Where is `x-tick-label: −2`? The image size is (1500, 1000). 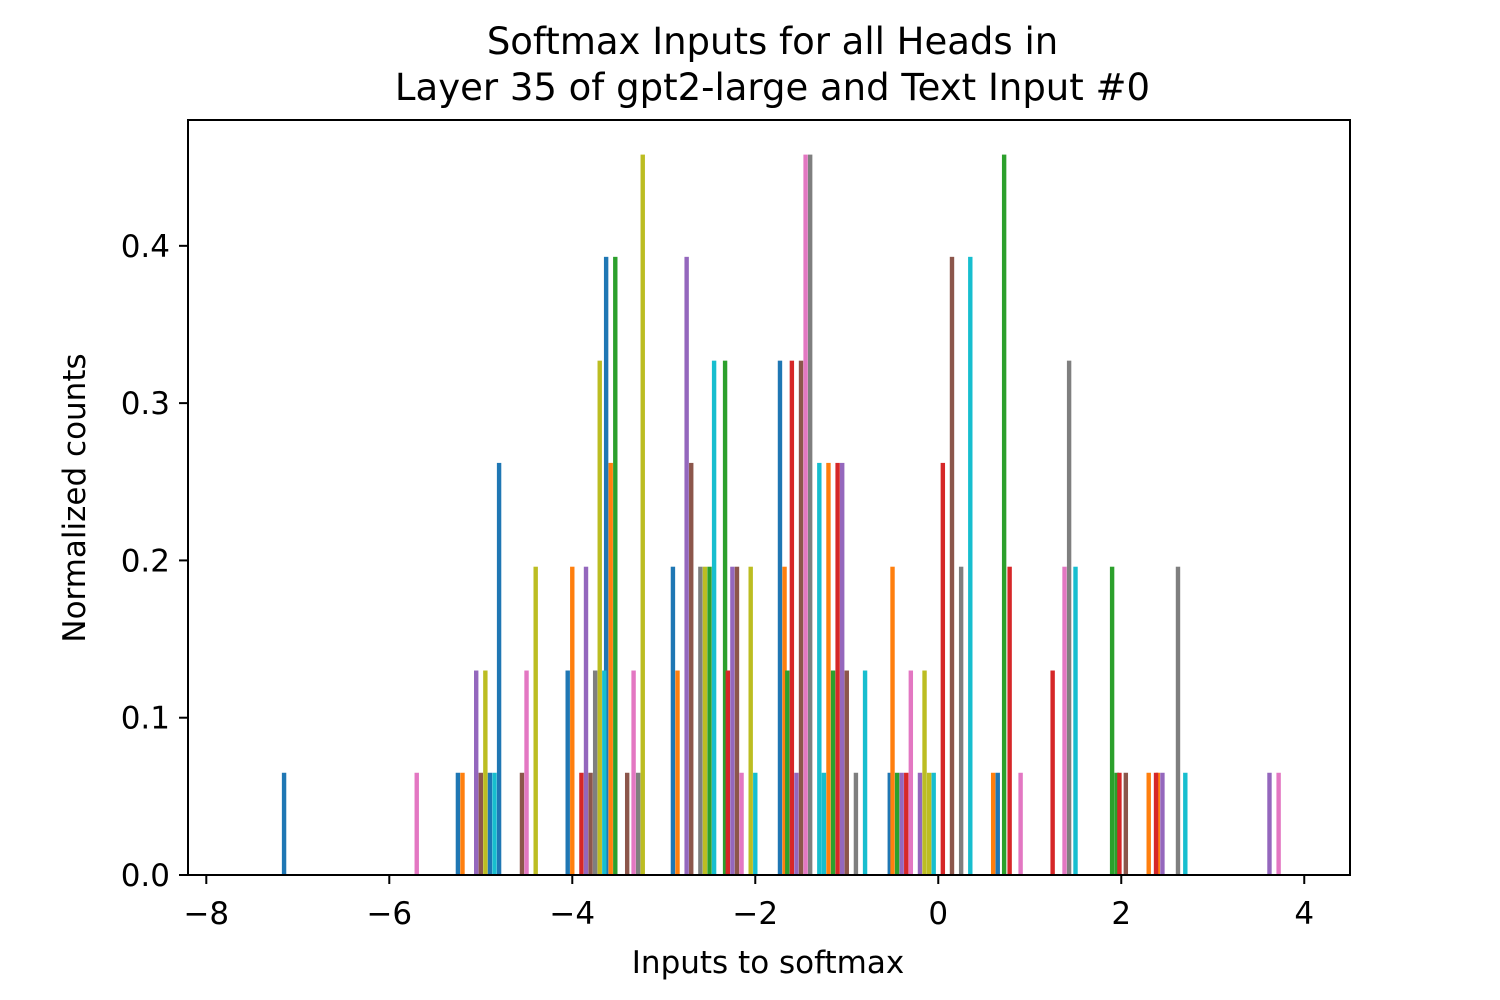 x-tick-label: −2 is located at coordinates (755, 914).